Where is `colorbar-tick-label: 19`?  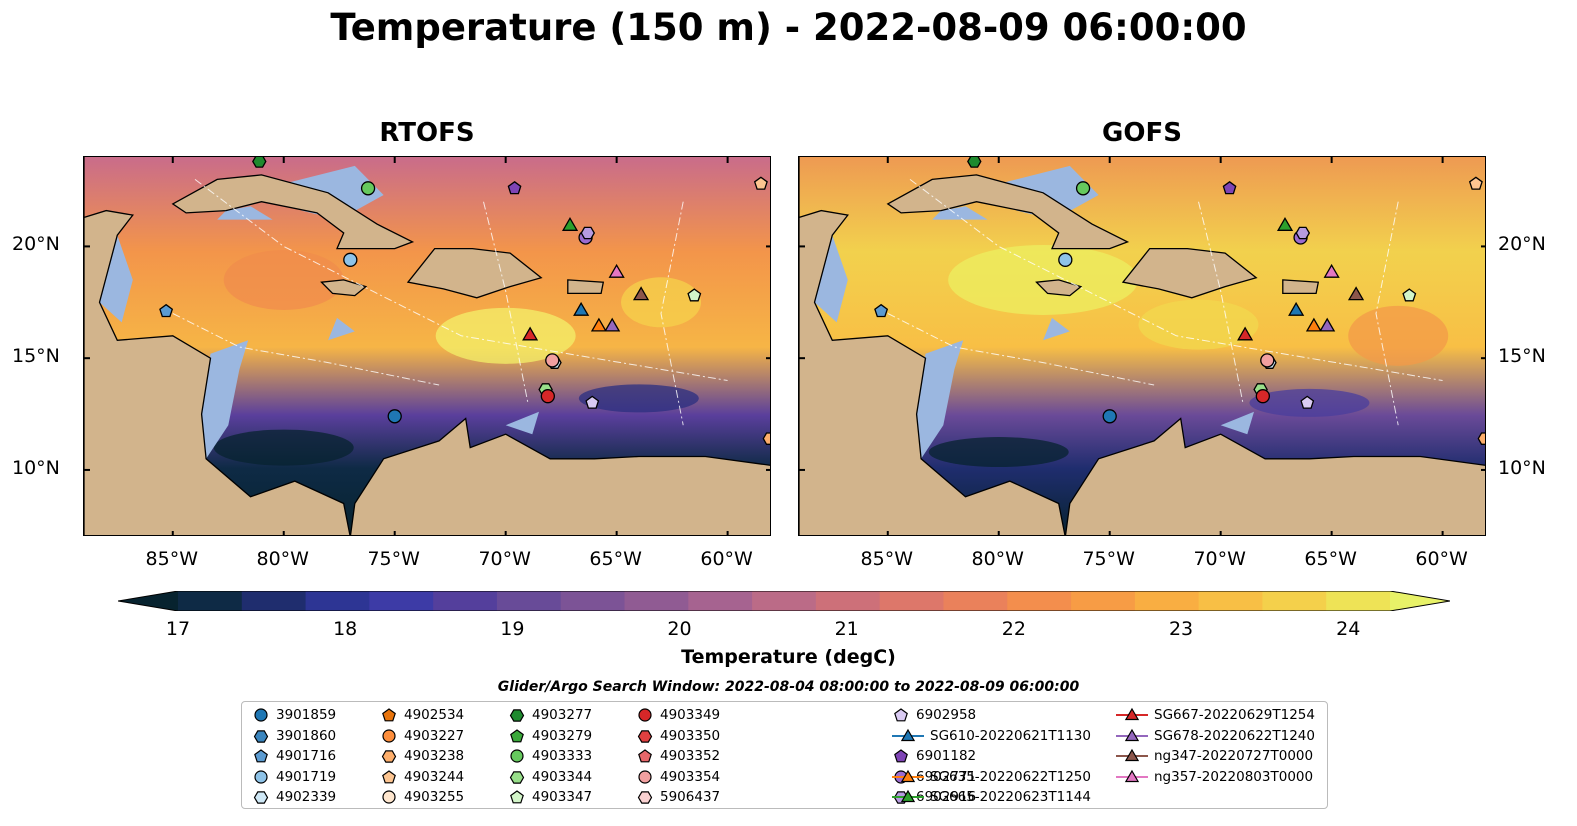 colorbar-tick-label: 19 is located at coordinates (512, 629).